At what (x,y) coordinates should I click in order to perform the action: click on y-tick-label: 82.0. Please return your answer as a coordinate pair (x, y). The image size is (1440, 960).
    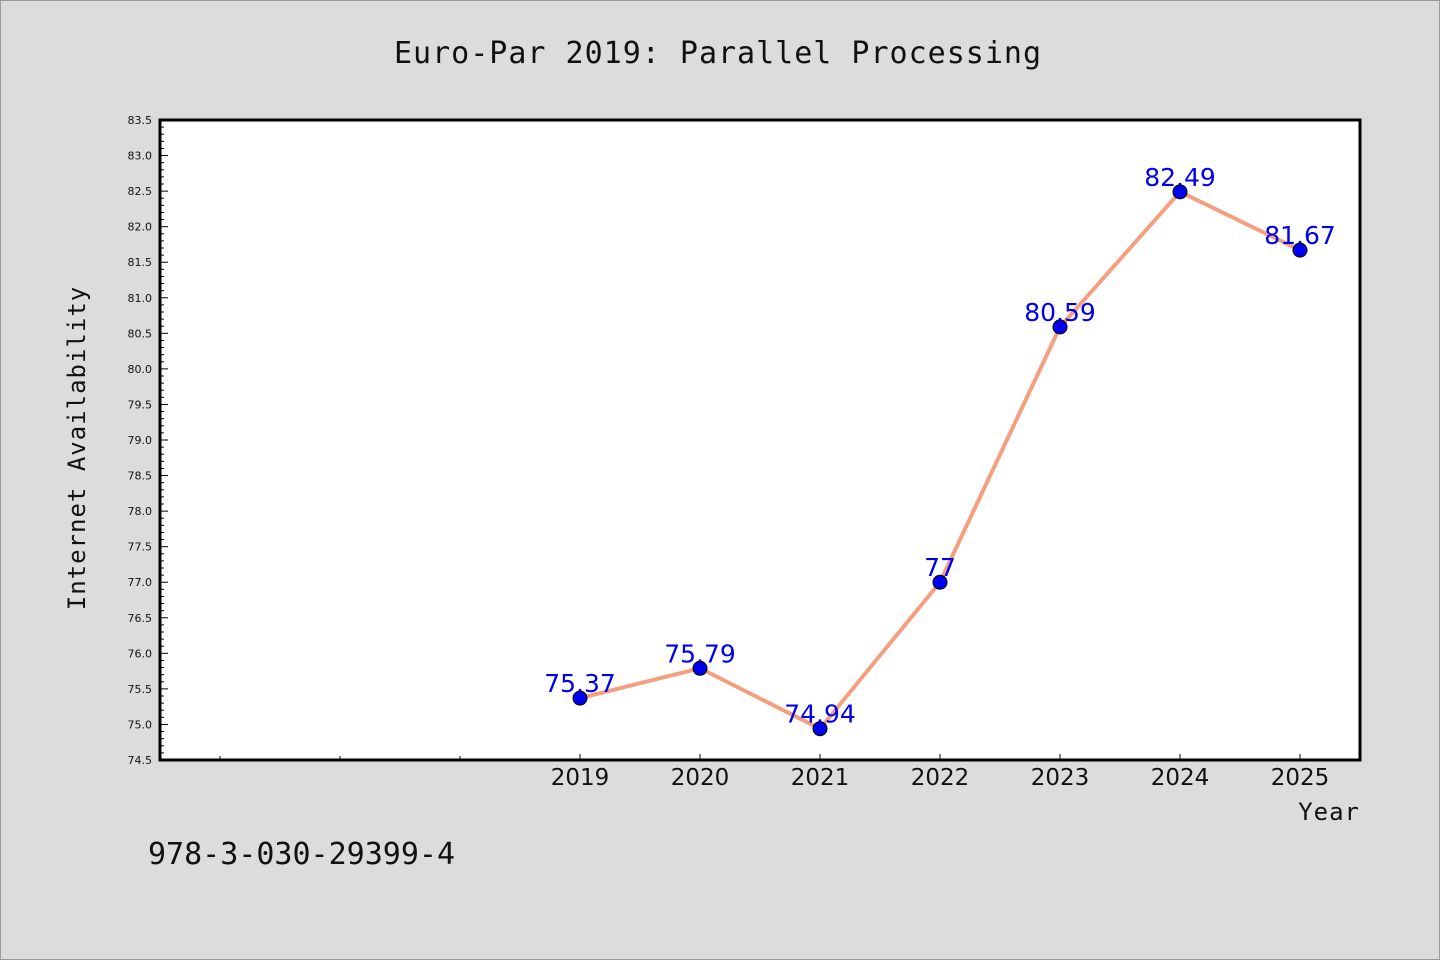
    Looking at the image, I should click on (140, 227).